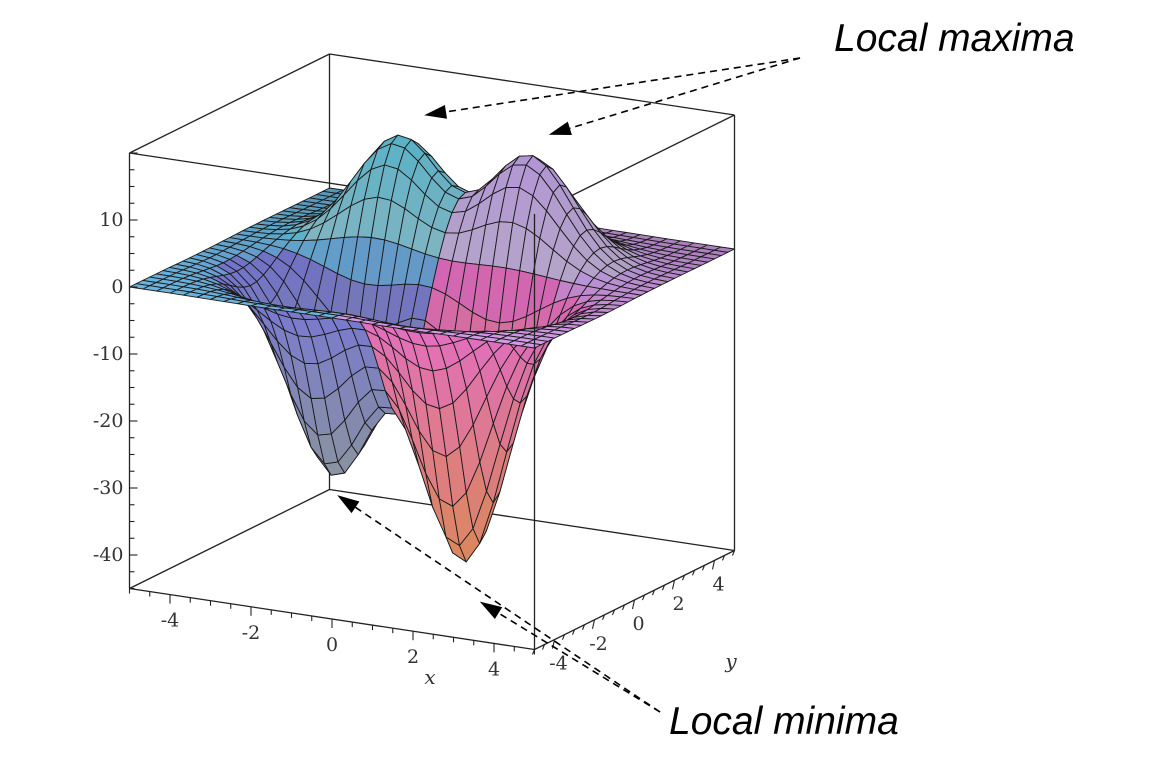  Describe the element at coordinates (117, 287) in the screenshot. I see `z-axis-tick-label: 0` at that location.